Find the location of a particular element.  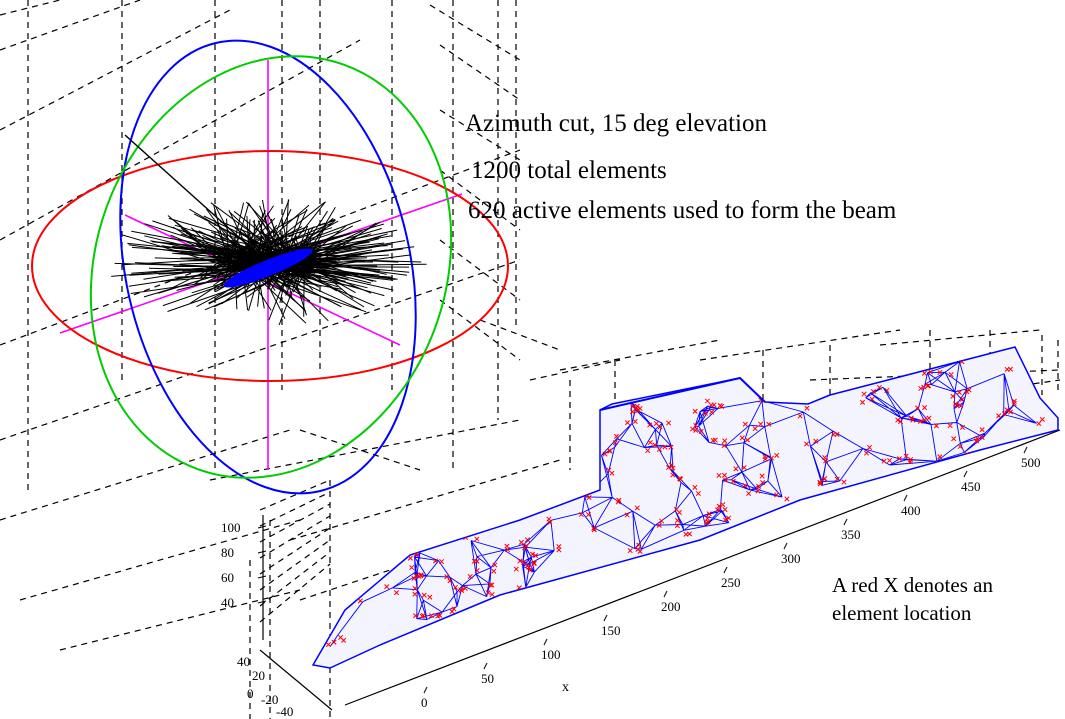

superstructure-edge is located at coordinates (682, 393).